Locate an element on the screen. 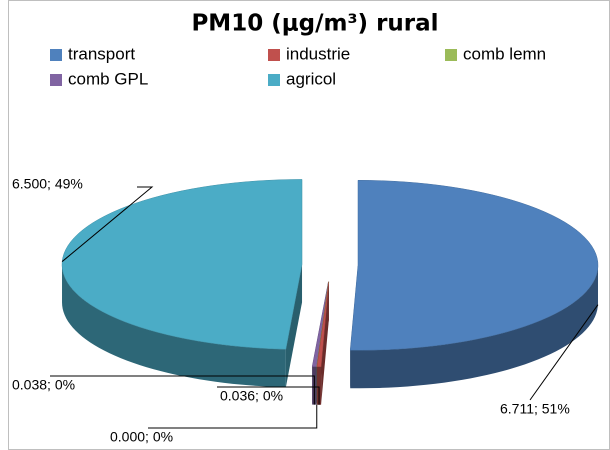 This screenshot has width=610, height=450. slice-face is located at coordinates (294, 326).